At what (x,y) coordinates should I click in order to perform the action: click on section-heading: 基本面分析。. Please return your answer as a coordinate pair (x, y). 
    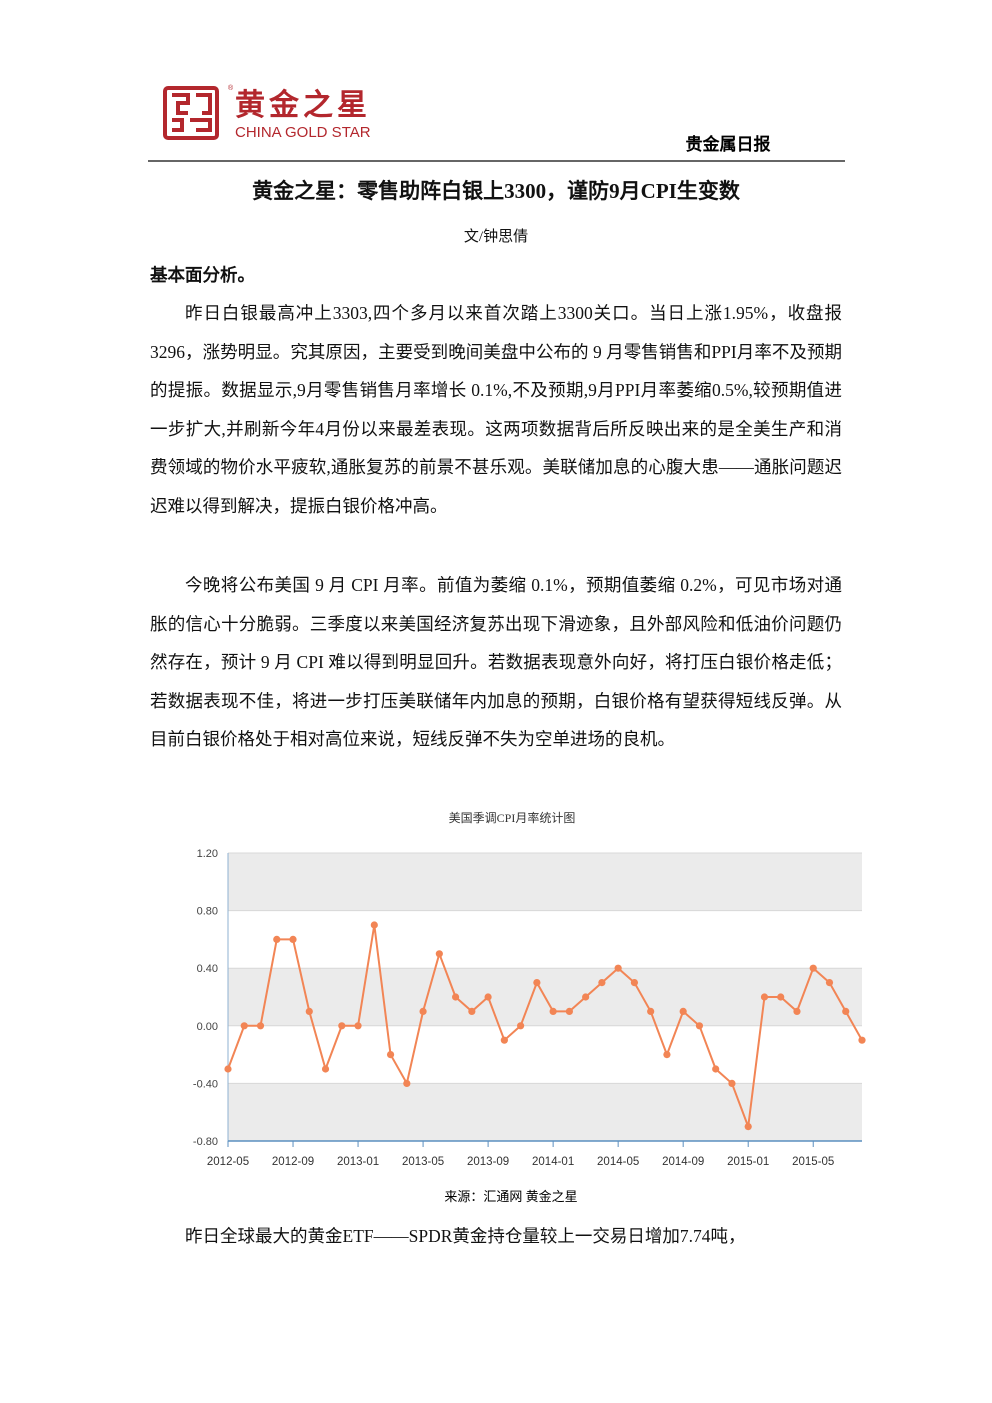
    Looking at the image, I should click on (202, 275).